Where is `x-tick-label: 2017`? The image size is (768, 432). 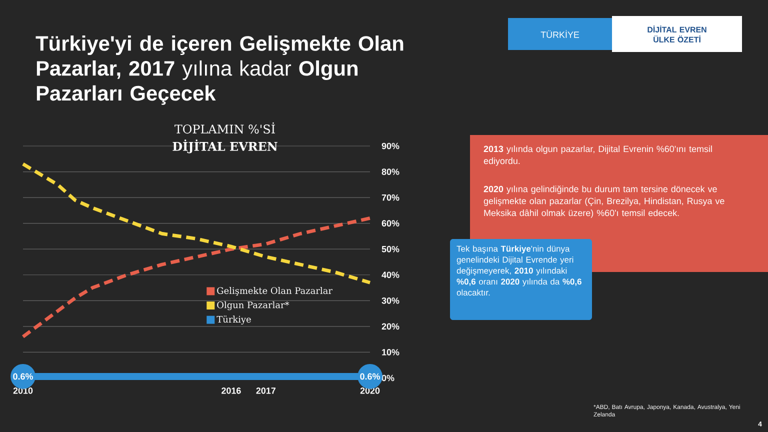 x-tick-label: 2017 is located at coordinates (266, 391).